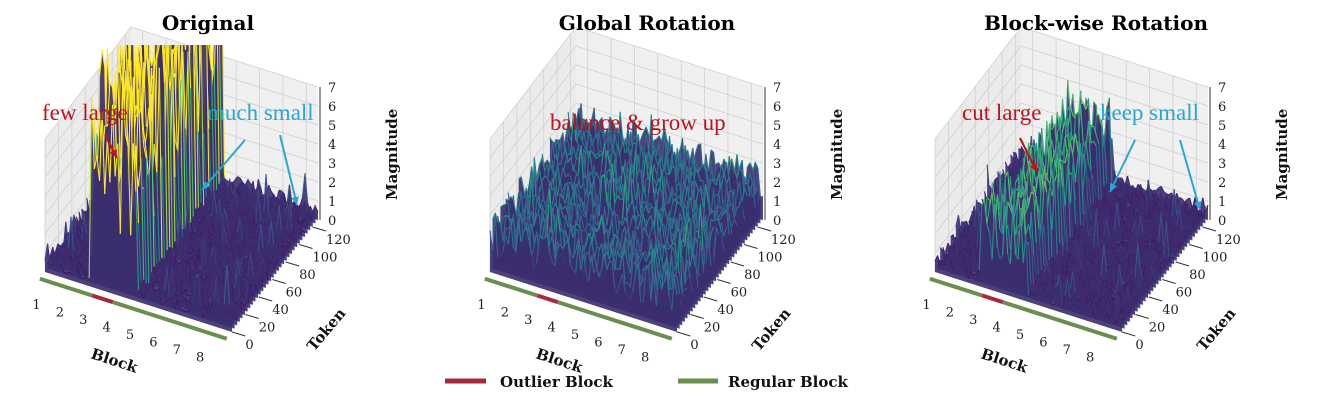 The width and height of the screenshot is (1319, 409). Describe the element at coordinates (83, 320) in the screenshot. I see `block-tick-label: 3` at that location.